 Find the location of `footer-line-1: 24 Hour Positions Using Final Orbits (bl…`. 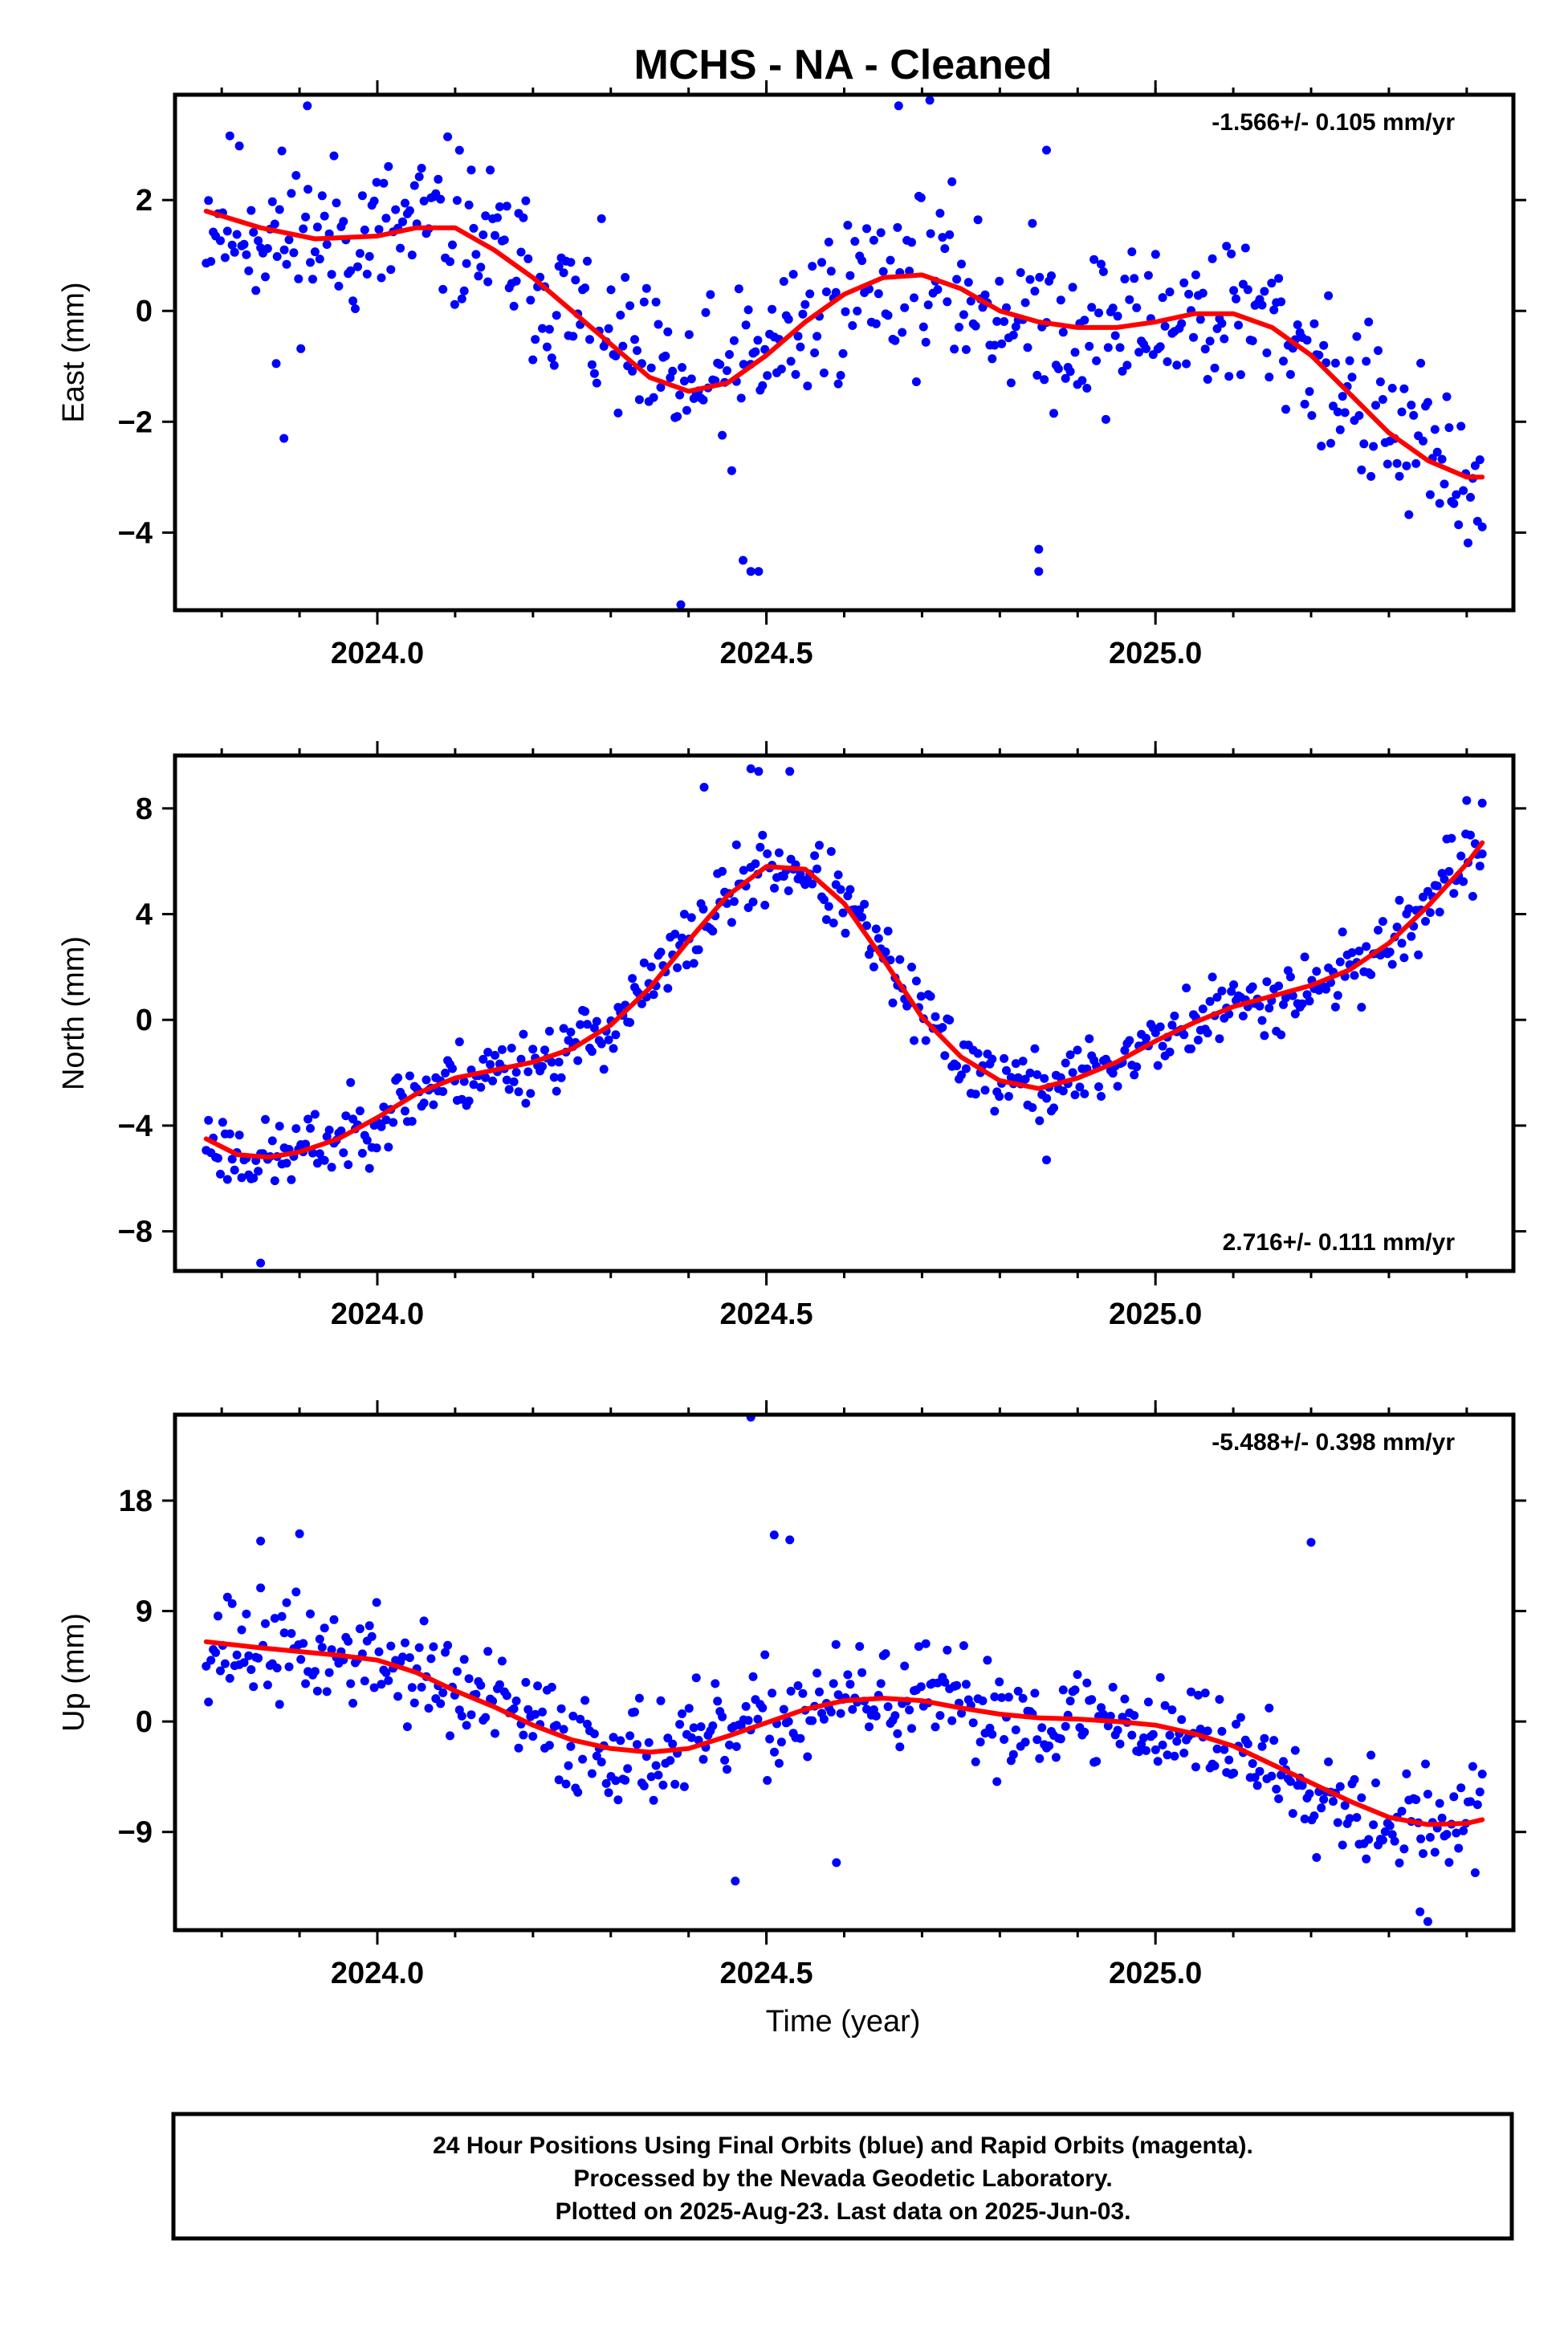

footer-line-1: 24 Hour Positions Using Final Orbits (bl… is located at coordinates (843, 2145).